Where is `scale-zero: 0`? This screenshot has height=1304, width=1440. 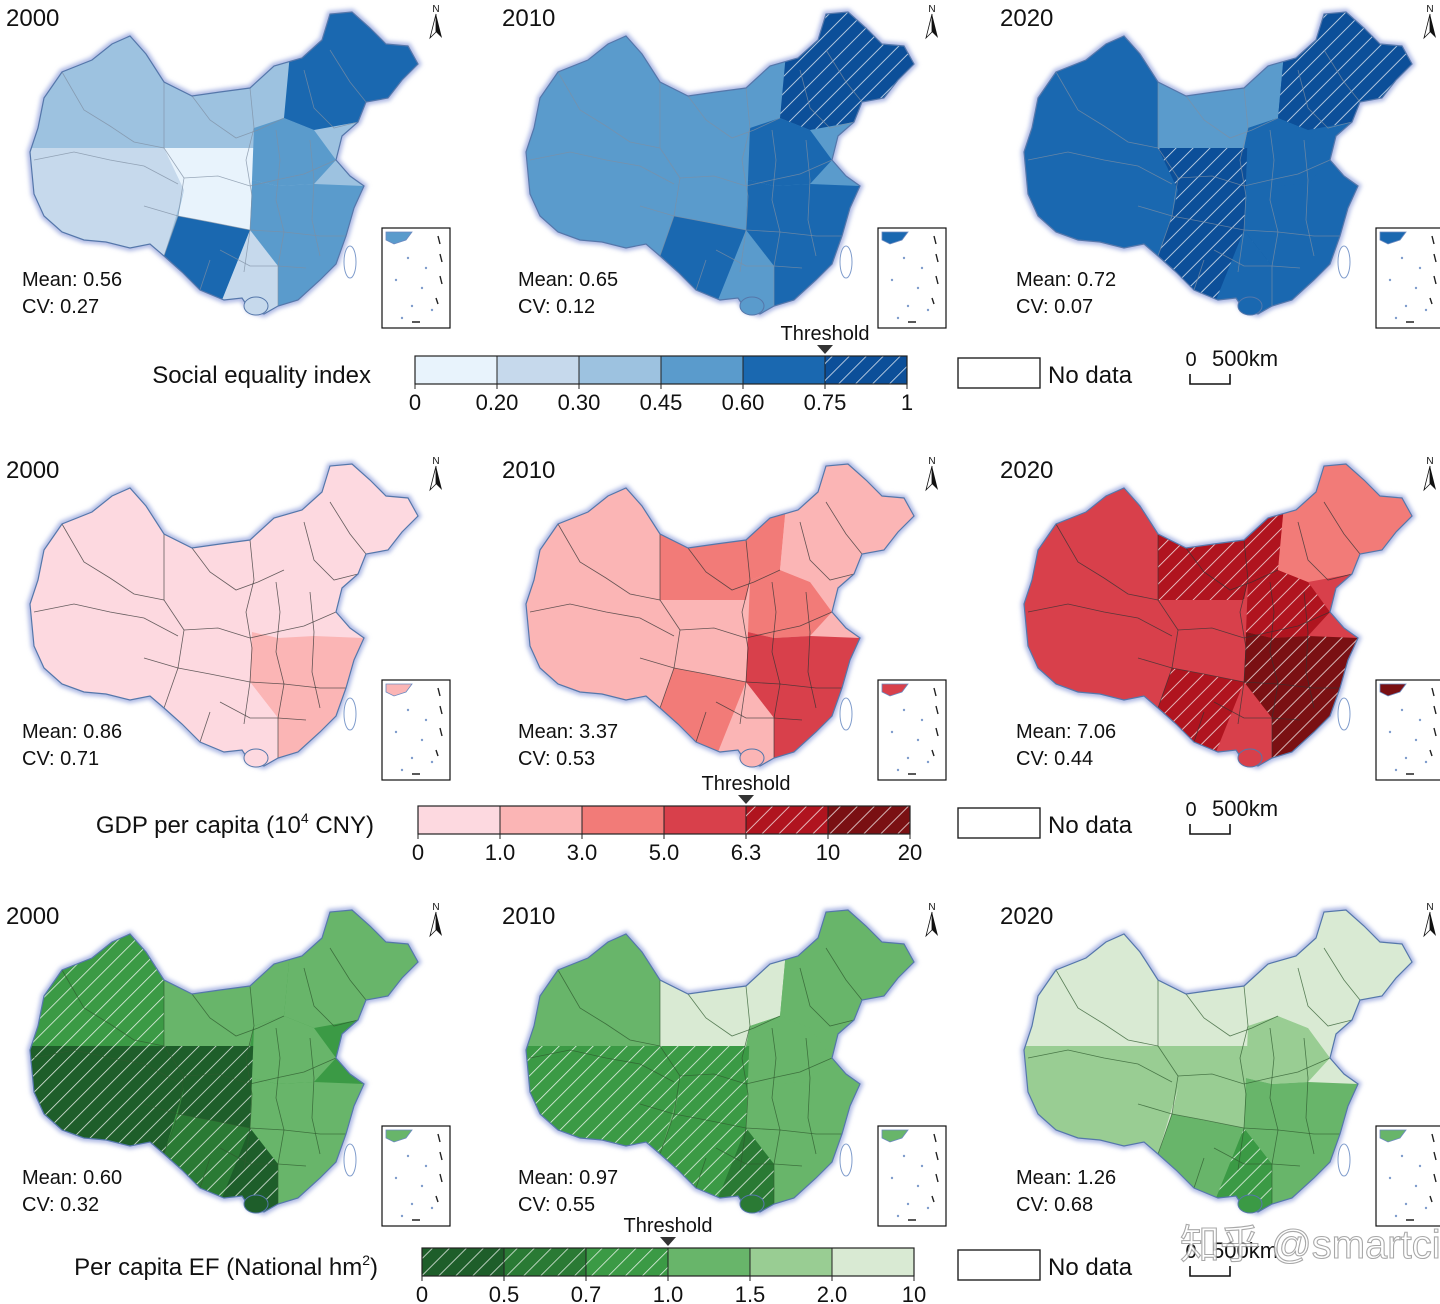 scale-zero: 0 is located at coordinates (1190, 810).